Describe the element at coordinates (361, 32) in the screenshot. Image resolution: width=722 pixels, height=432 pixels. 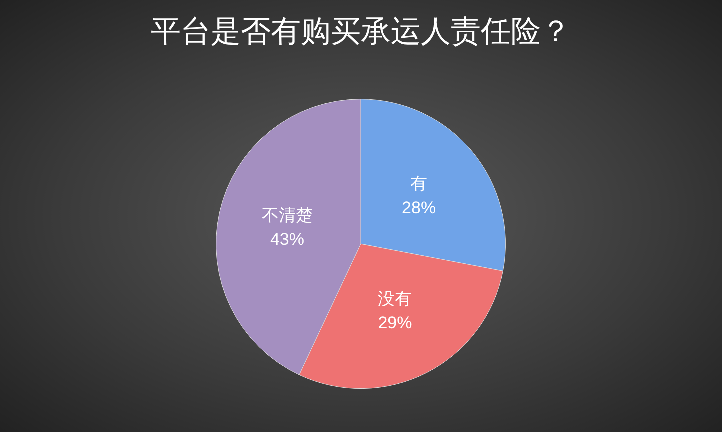
I see `chart-title: 平台是否有购买承运人责任险？` at that location.